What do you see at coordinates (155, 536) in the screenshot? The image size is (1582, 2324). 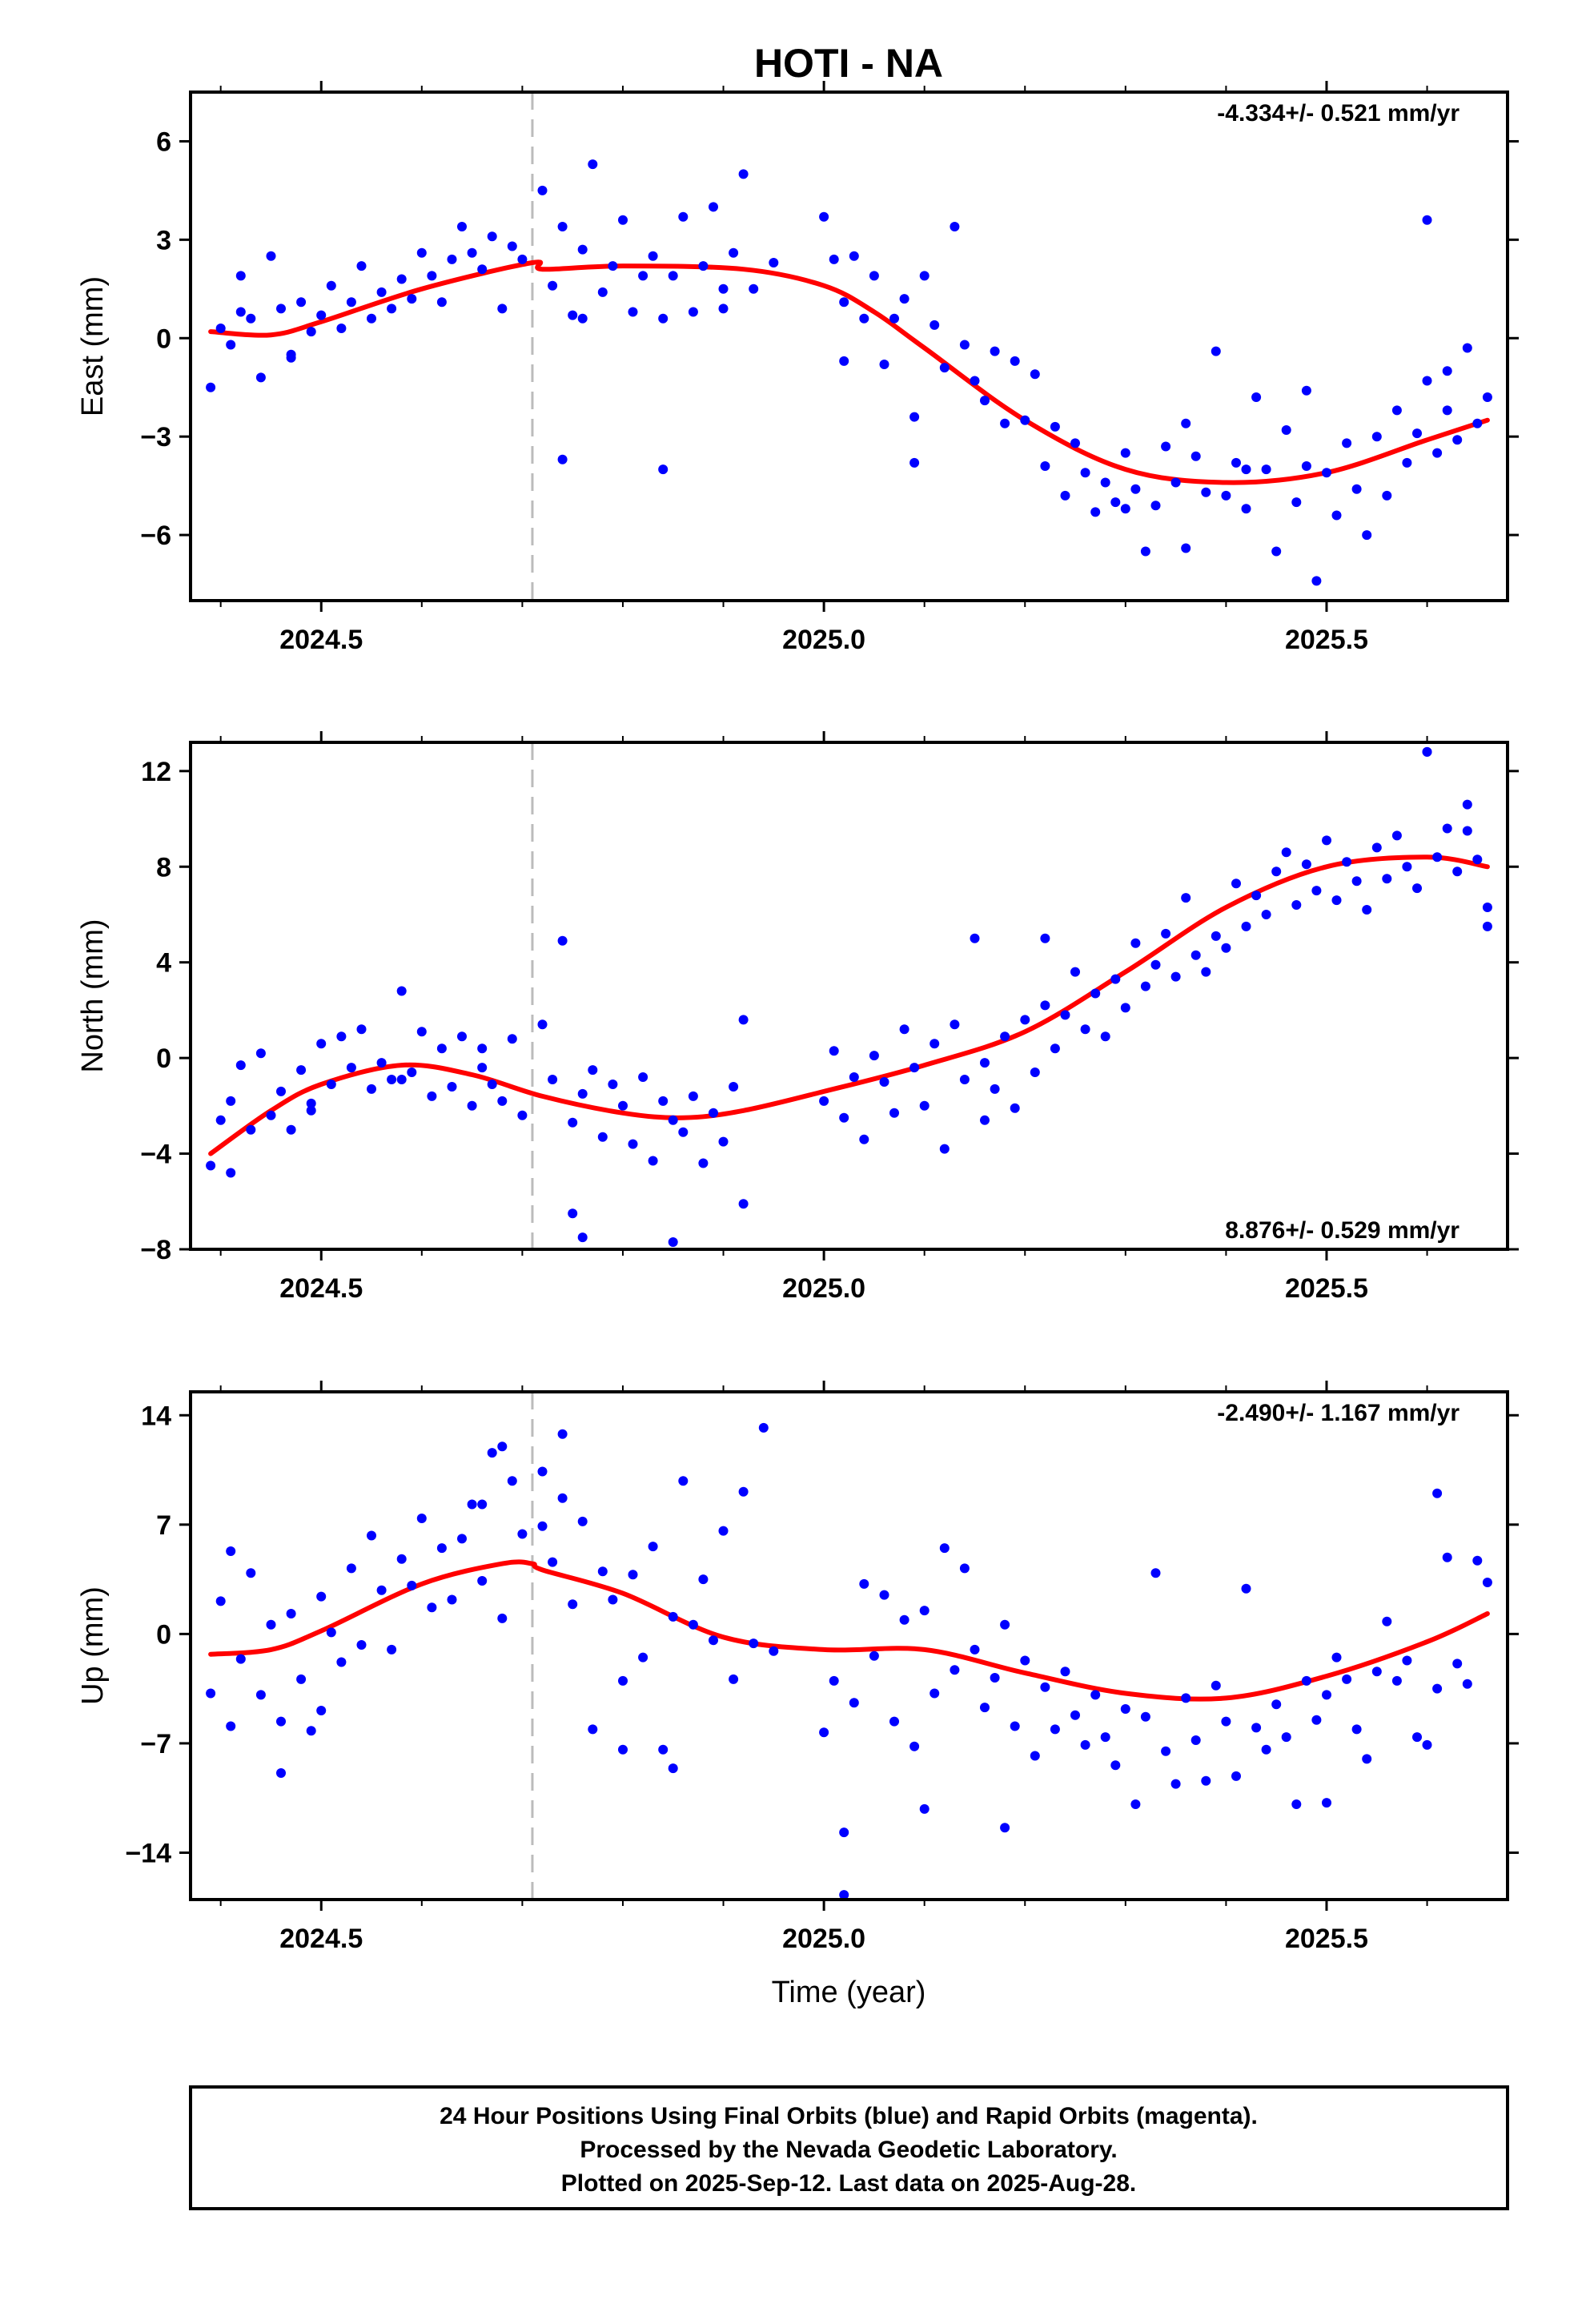 I see `east-y-tick-label: −6` at bounding box center [155, 536].